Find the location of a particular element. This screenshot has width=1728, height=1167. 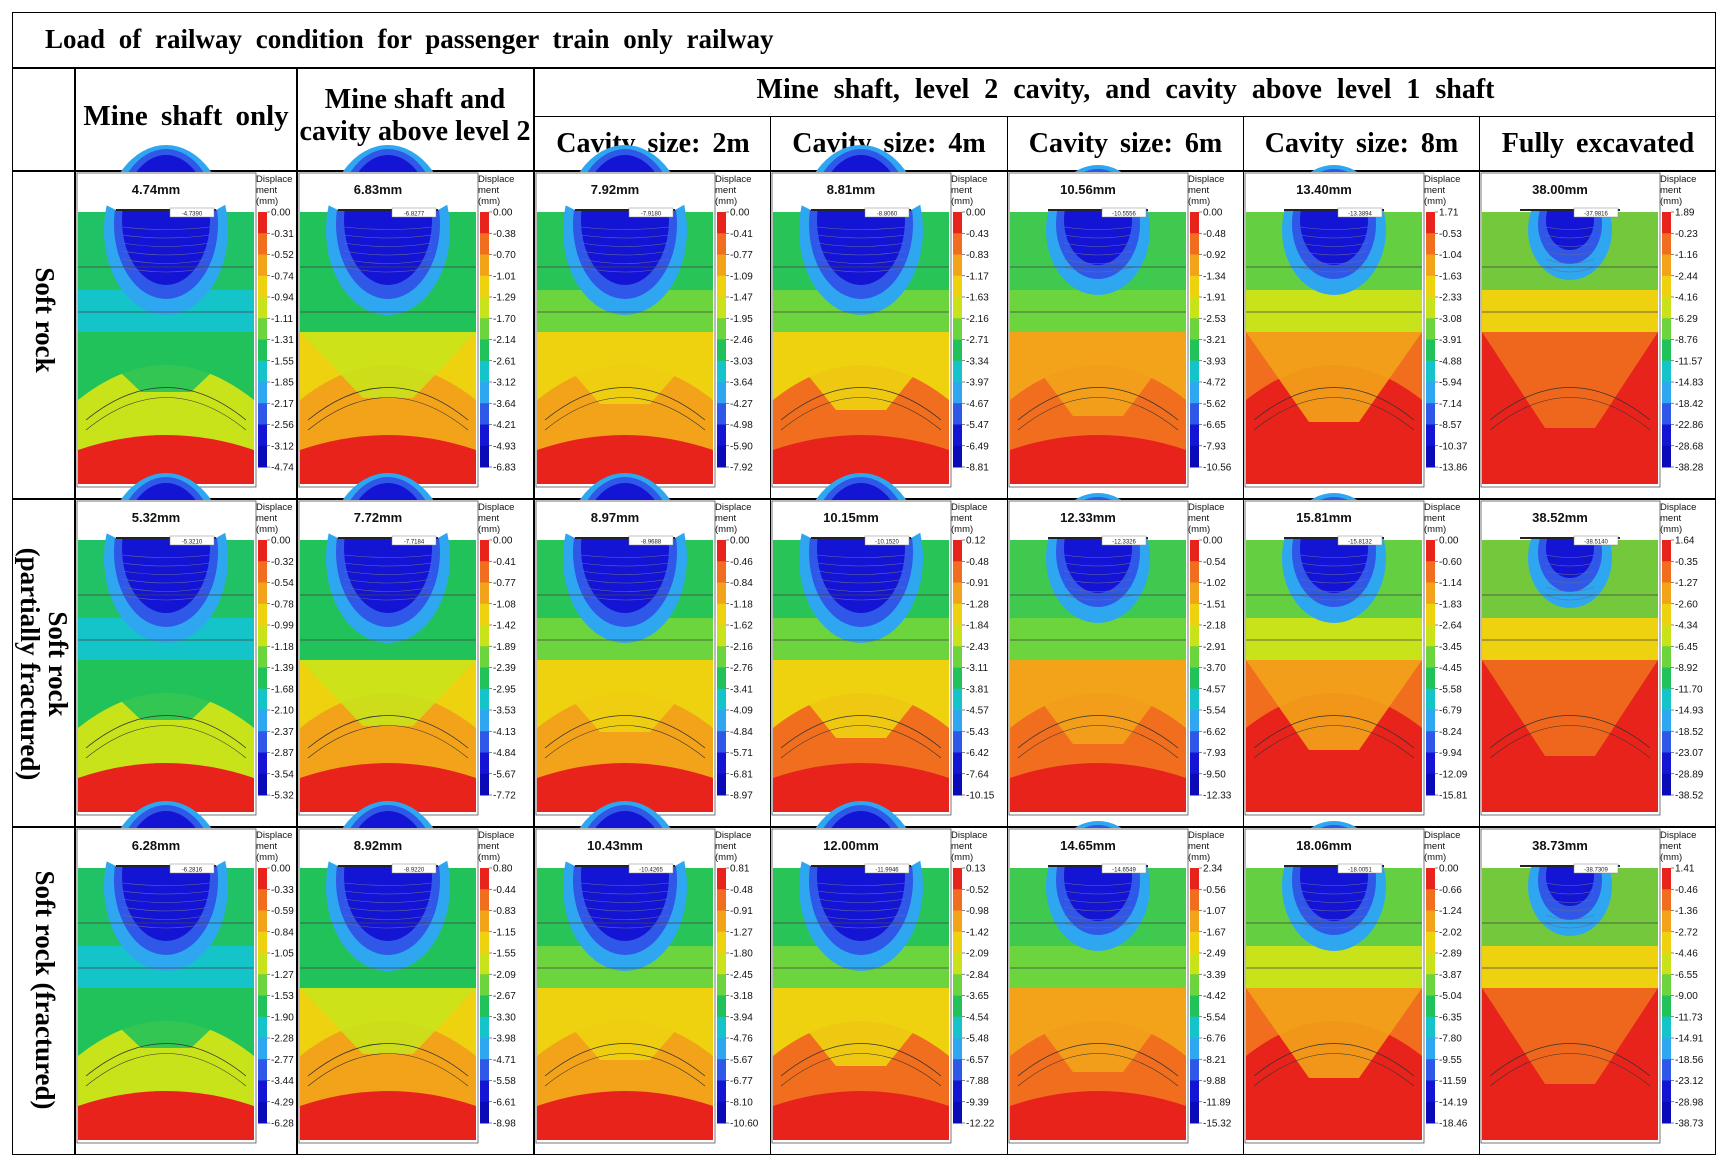

grid-line is located at coordinates (534, 611).